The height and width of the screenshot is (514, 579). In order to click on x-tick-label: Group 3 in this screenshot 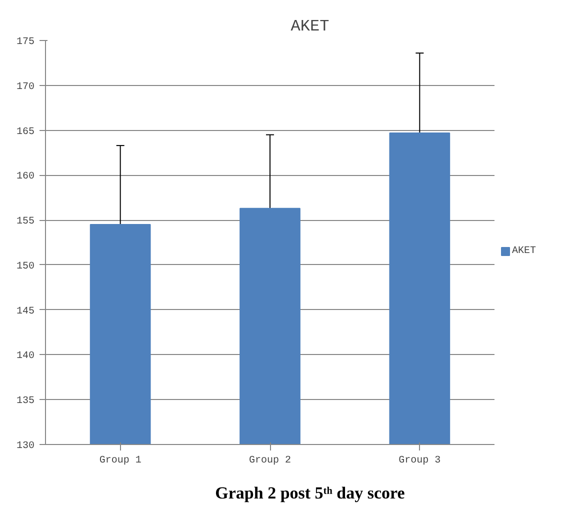, I will do `click(419, 461)`.